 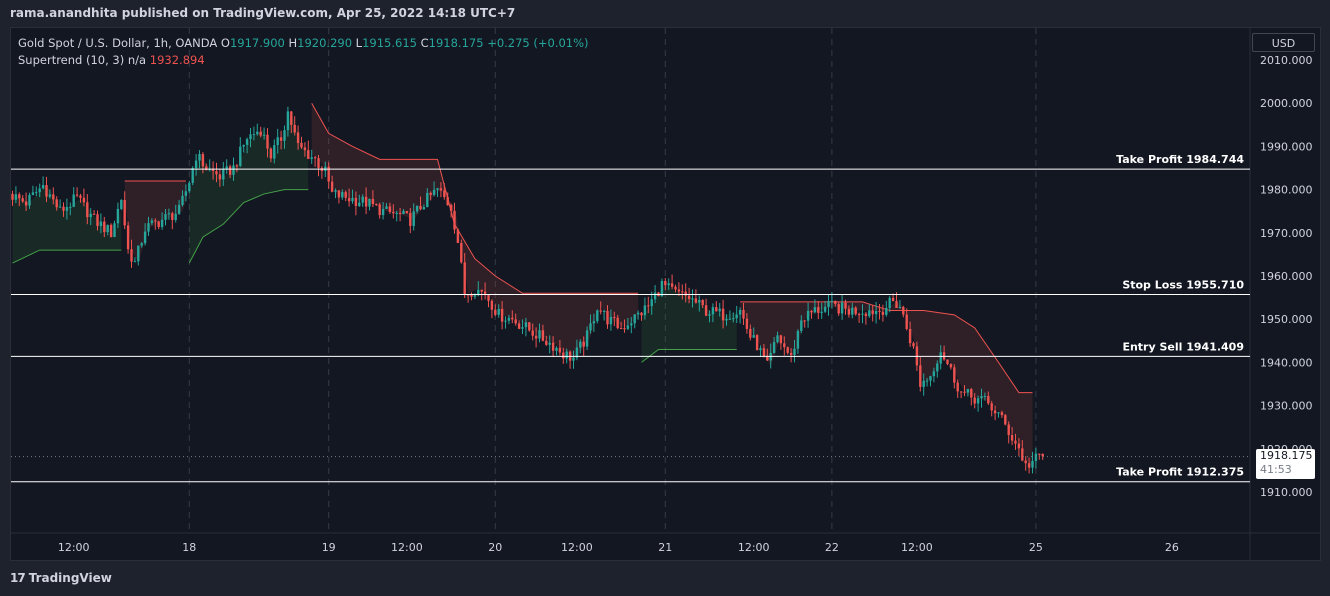 What do you see at coordinates (1286, 60) in the screenshot?
I see `price-tick-label: 2010.000` at bounding box center [1286, 60].